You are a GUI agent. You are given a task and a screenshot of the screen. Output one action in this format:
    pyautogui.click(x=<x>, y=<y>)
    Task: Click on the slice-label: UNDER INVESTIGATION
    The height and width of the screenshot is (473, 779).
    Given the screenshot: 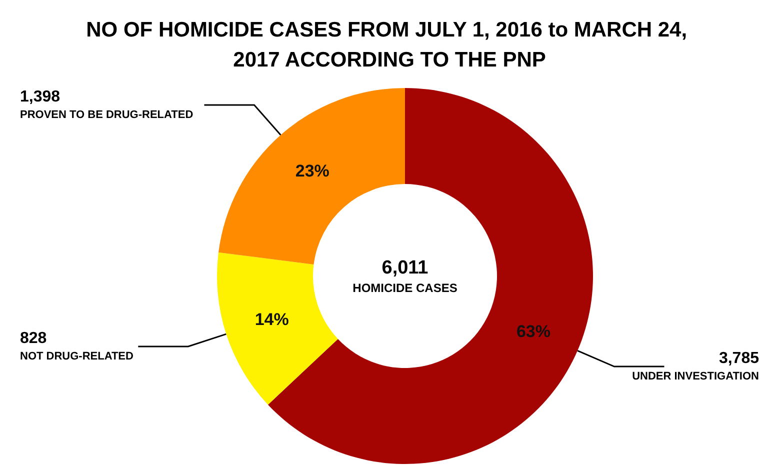 What is the action you would take?
    pyautogui.click(x=696, y=376)
    